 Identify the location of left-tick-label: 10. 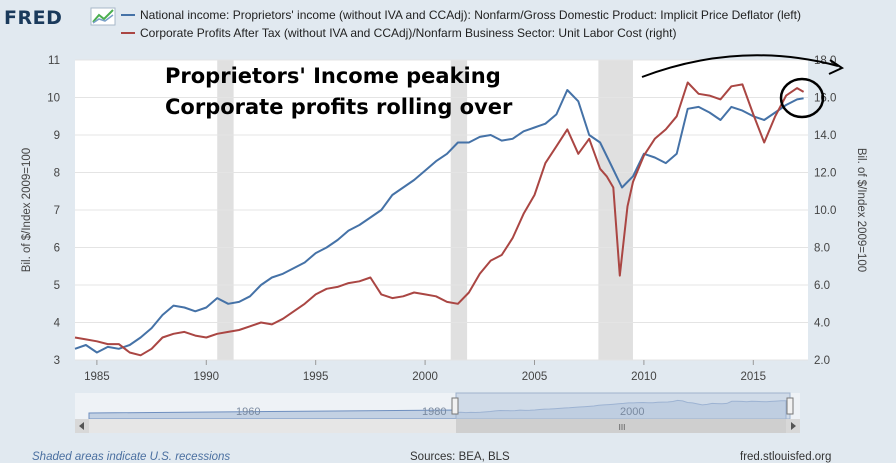
(53, 99).